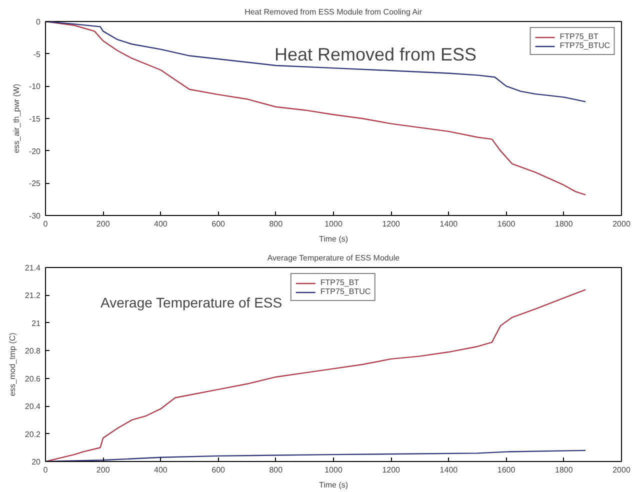 Image resolution: width=636 pixels, height=492 pixels. I want to click on y-axis-title: ess_mod_tmp (C), so click(12, 364).